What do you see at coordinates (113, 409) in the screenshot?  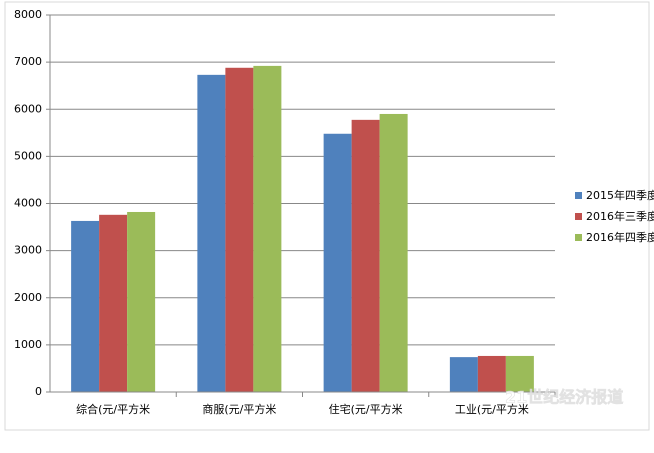 I see `x-tick-label: 综合(元/平方米` at bounding box center [113, 409].